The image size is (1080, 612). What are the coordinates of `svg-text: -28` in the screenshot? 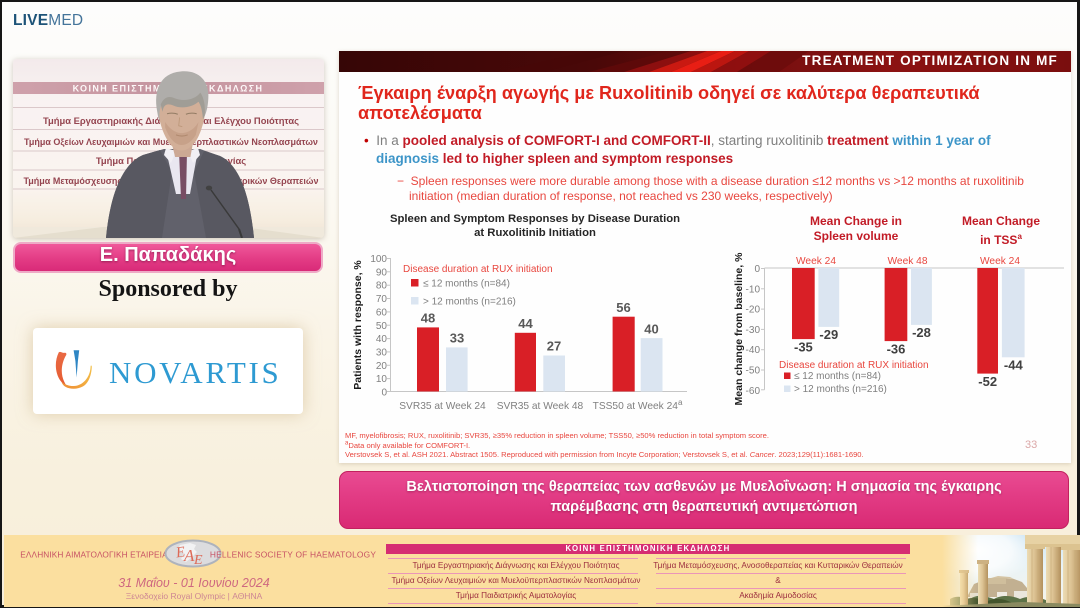 It's located at (921, 332).